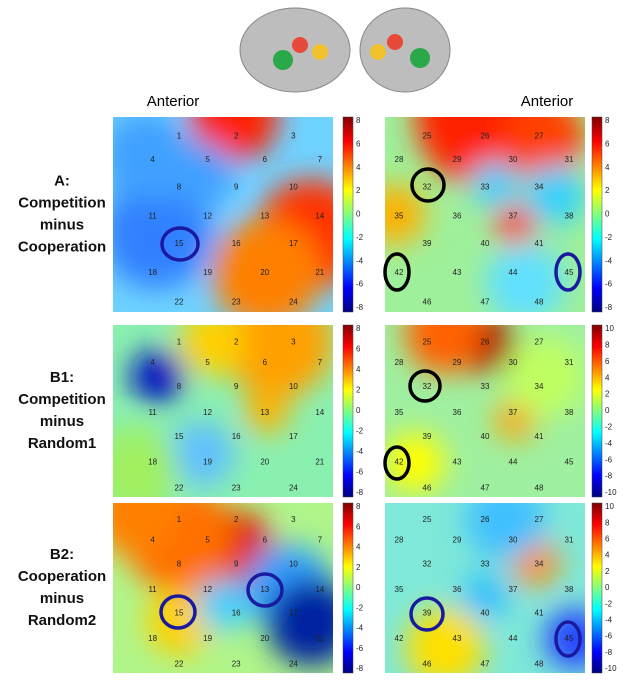 This screenshot has height=685, width=625. What do you see at coordinates (62, 421) in the screenshot?
I see `row-label: minus` at bounding box center [62, 421].